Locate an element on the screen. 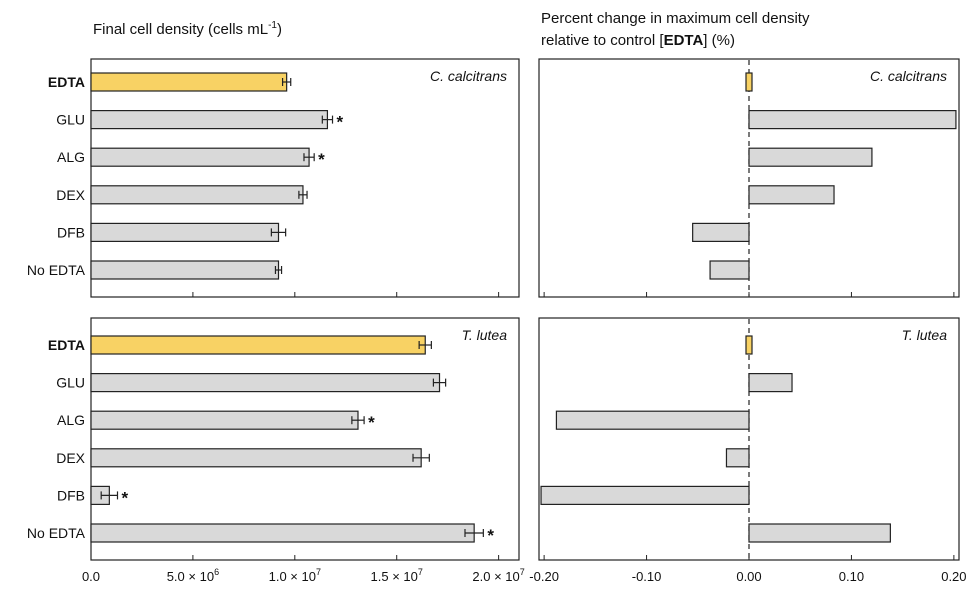 This screenshot has height=589, width=971. x-tick-label: -0.10 is located at coordinates (647, 576).